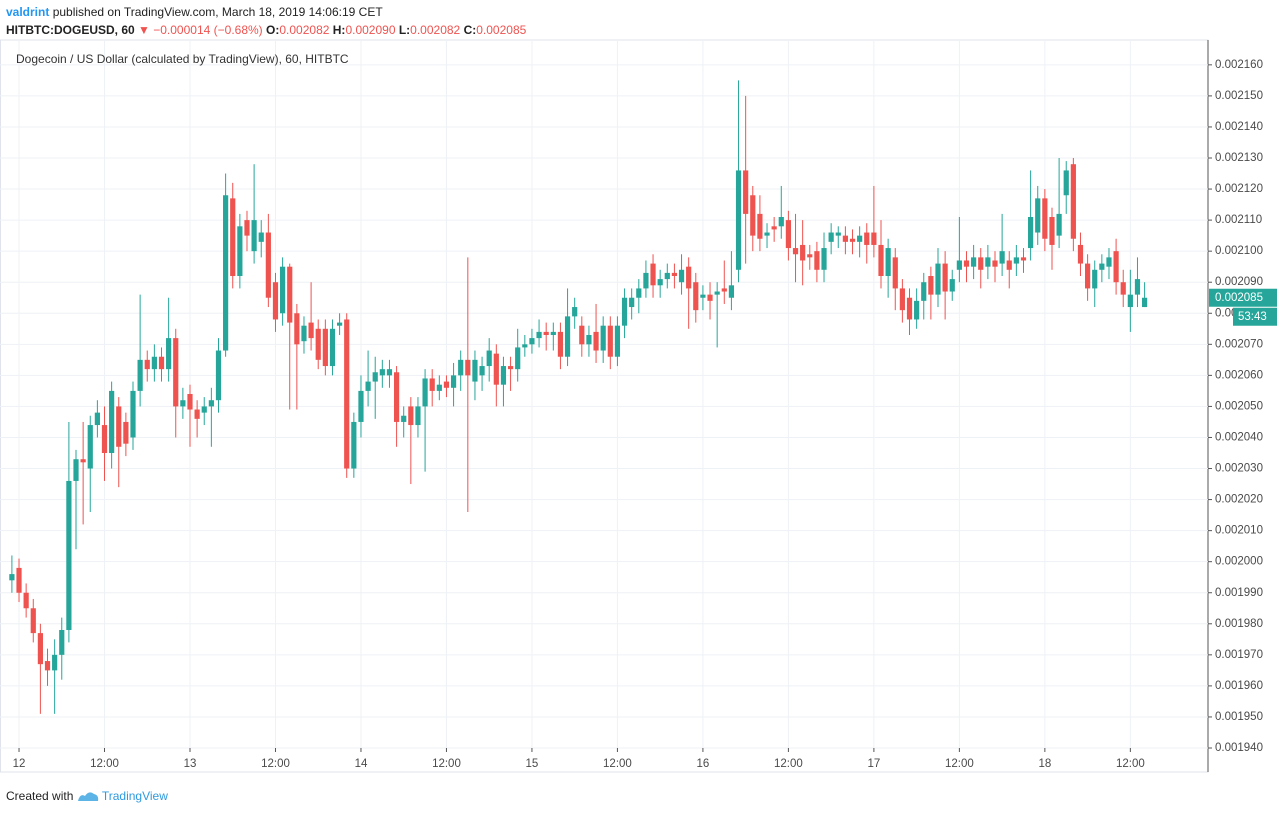 Image resolution: width=1278 pixels, height=813 pixels. Describe the element at coordinates (200, 30) in the screenshot. I see `change: ▼ −0.000014 (−0.68%)` at that location.